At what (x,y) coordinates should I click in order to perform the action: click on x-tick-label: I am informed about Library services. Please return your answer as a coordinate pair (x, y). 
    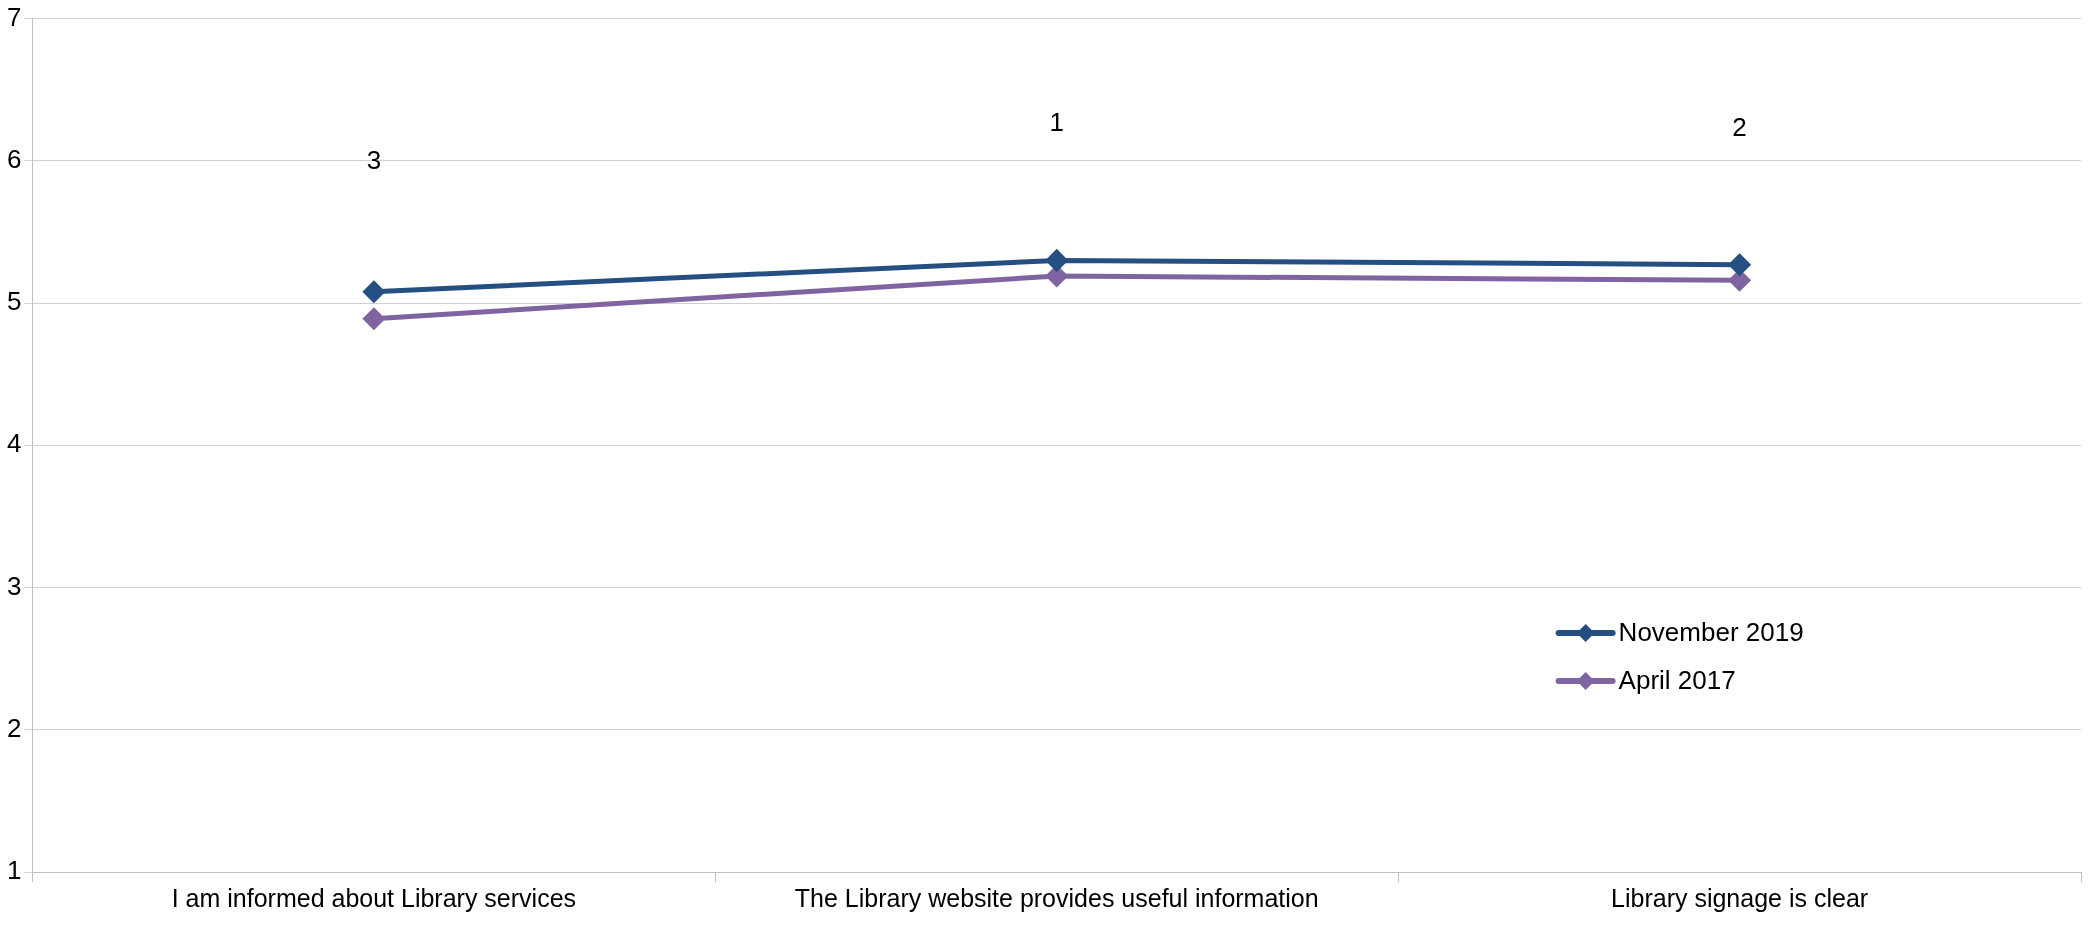
    Looking at the image, I should click on (374, 897).